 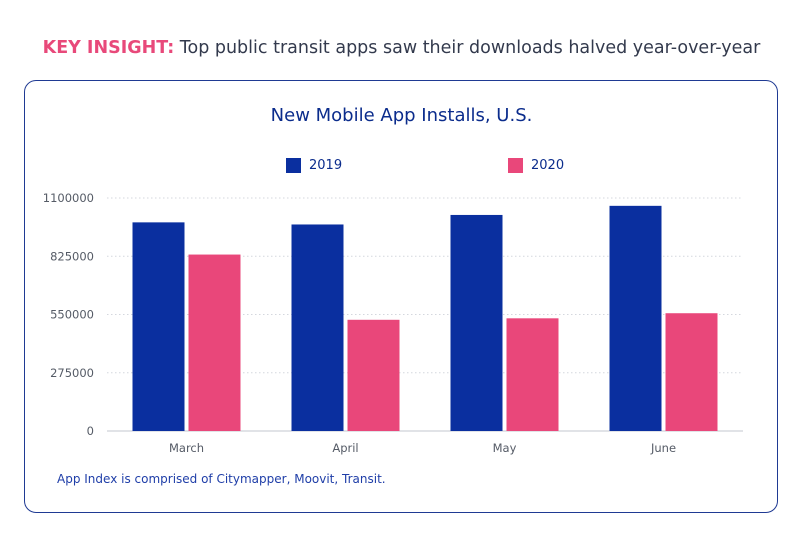 I want to click on bar-2019-may, so click(x=476, y=322).